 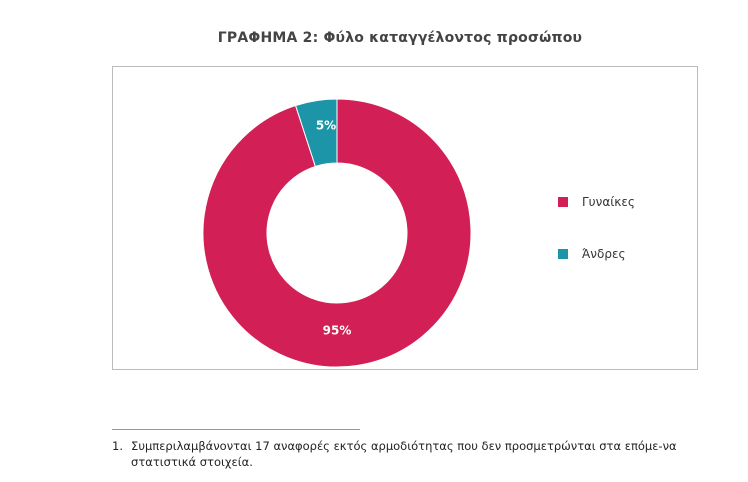 What do you see at coordinates (326, 126) in the screenshot?
I see `data-label: 5%` at bounding box center [326, 126].